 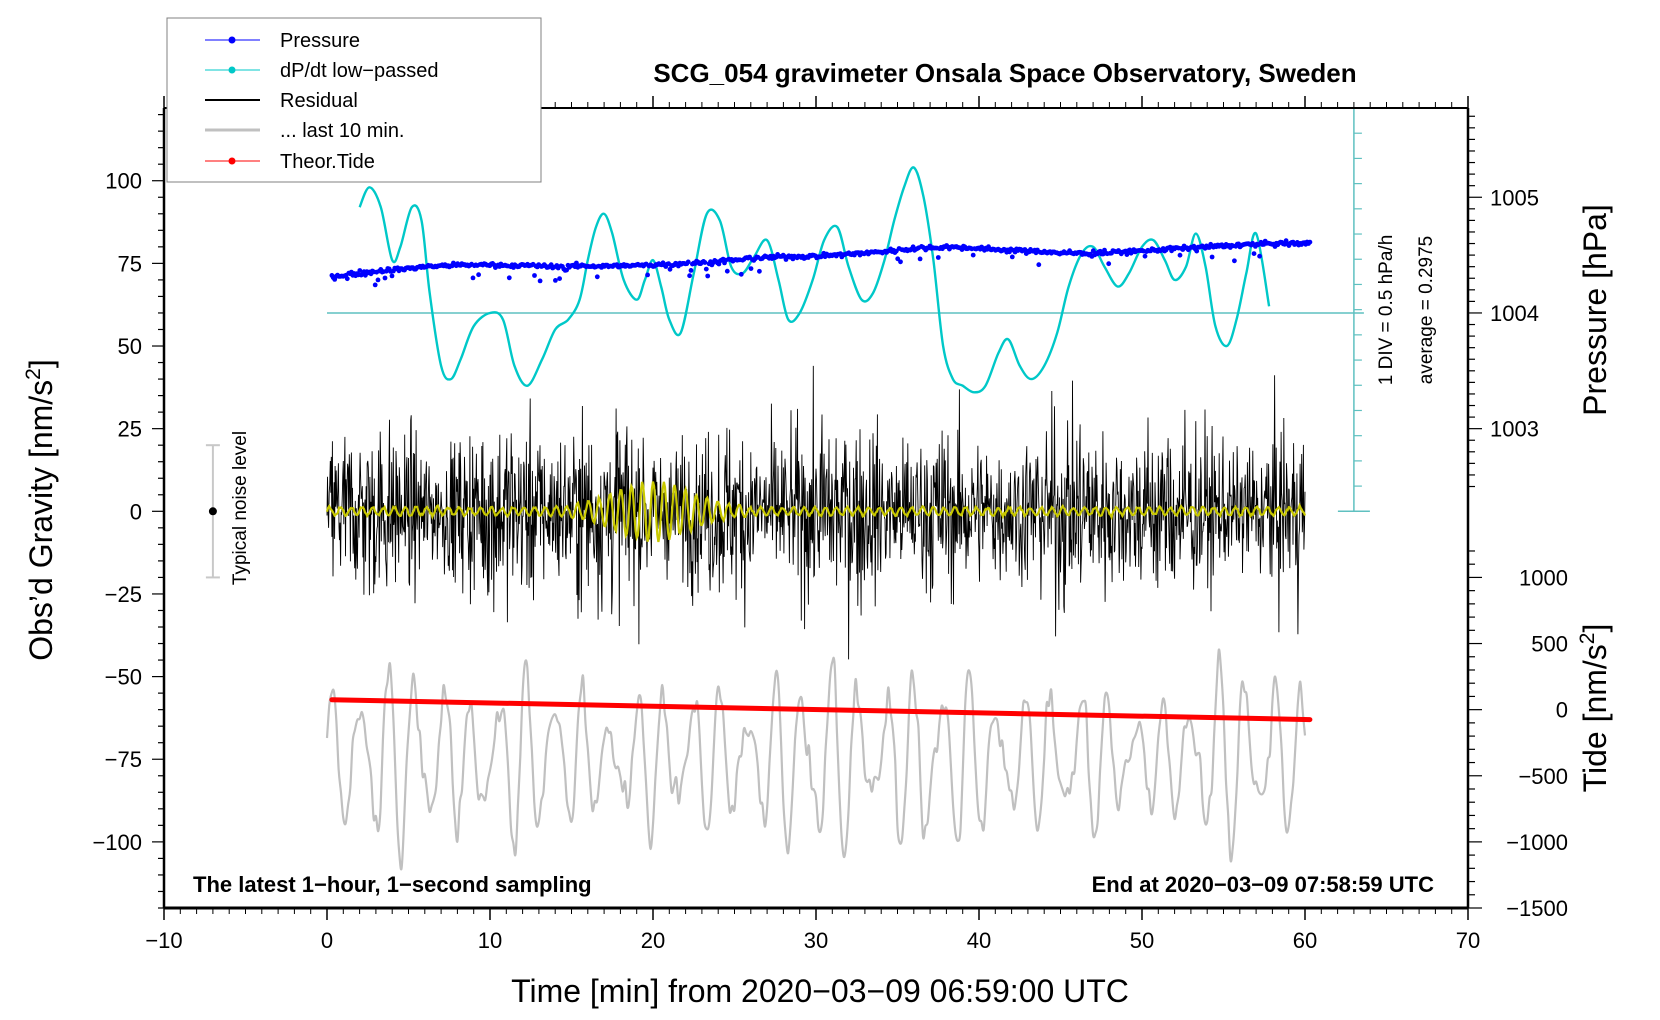 I want to click on x-tick-label: 30, so click(x=816, y=940).